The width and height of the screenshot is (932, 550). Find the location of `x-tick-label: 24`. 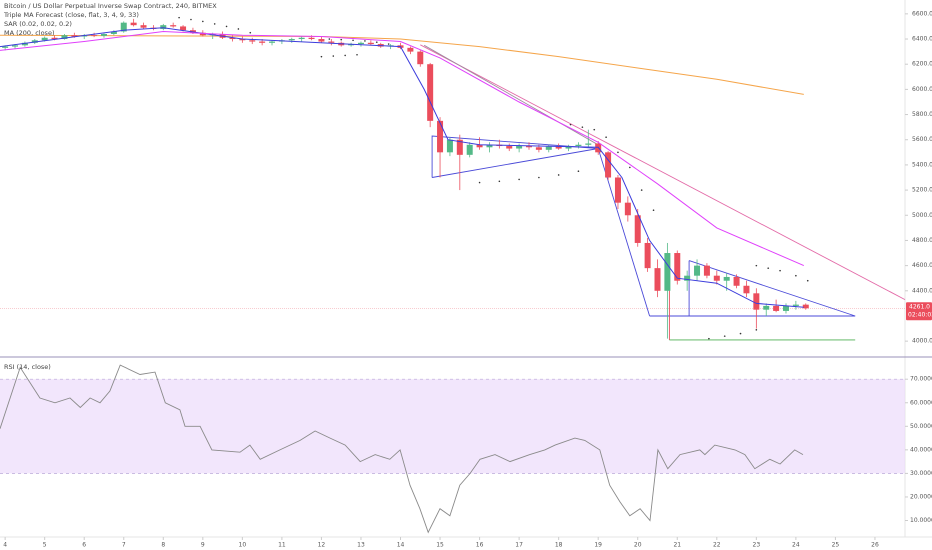

x-tick-label: 24 is located at coordinates (796, 545).